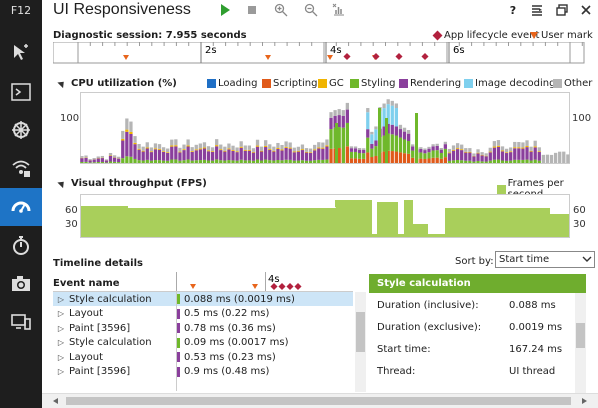 Image resolution: width=598 pixels, height=408 pixels. What do you see at coordinates (360, 332) in the screenshot?
I see `list-scrollbar-thumb` at bounding box center [360, 332].